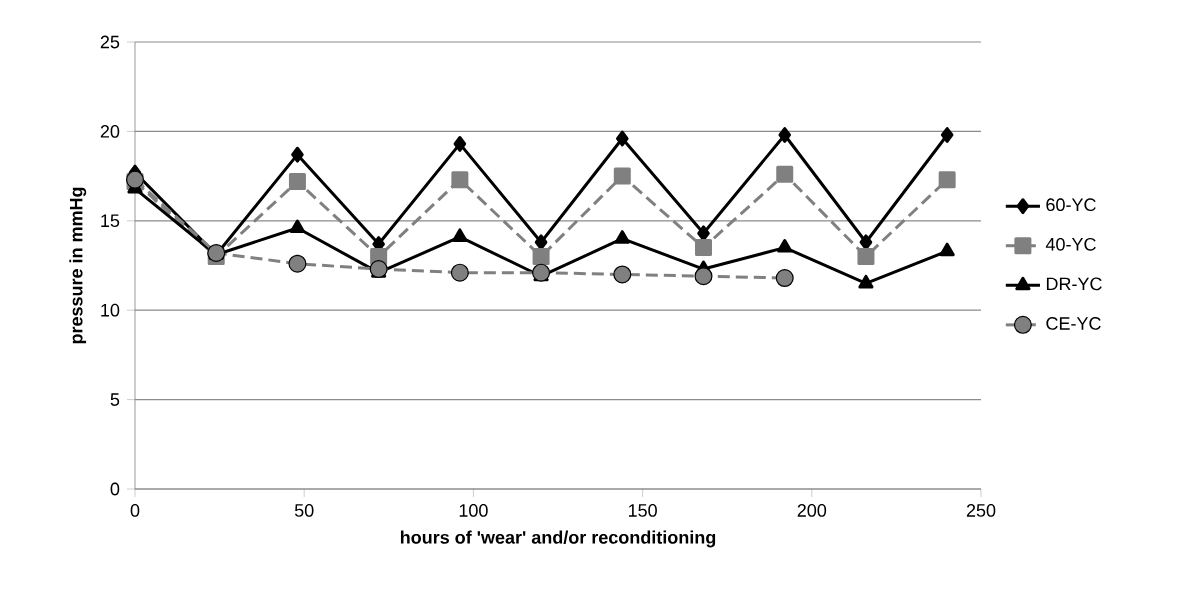 The height and width of the screenshot is (606, 1200). I want to click on legend-label: 40-YC, so click(1070, 244).